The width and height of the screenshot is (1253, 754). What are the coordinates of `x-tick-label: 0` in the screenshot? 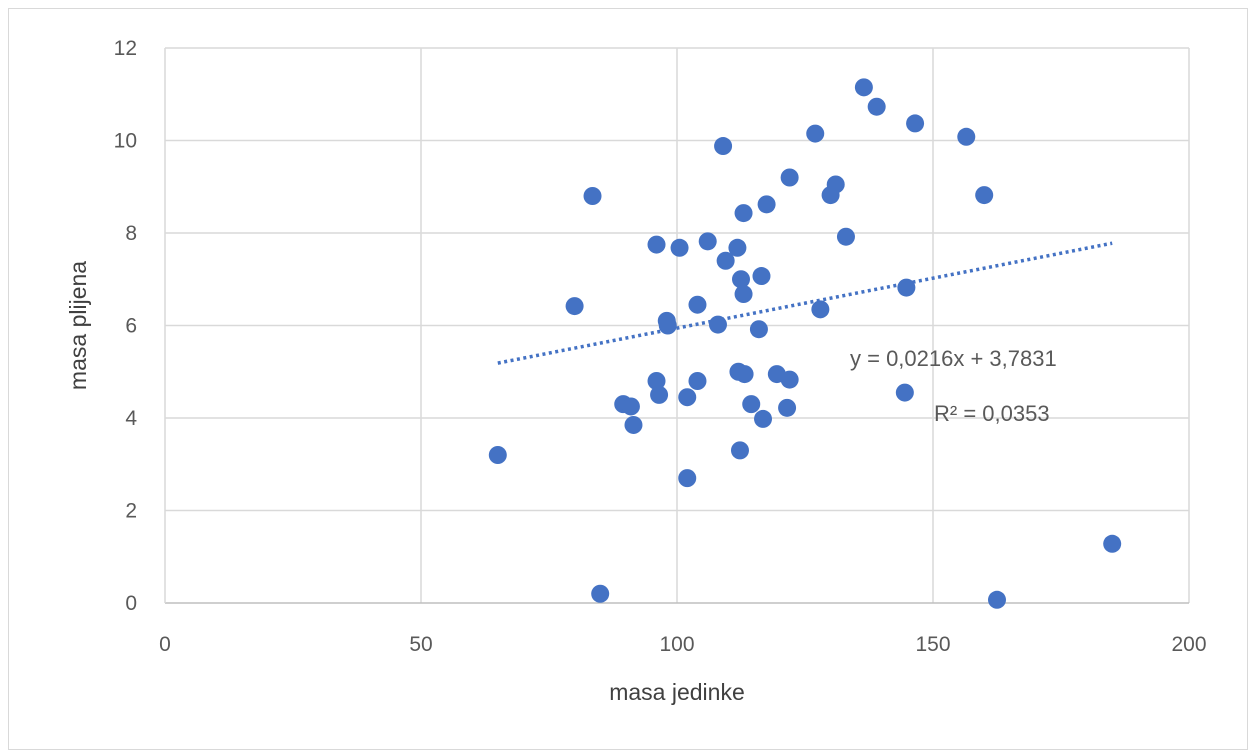 It's located at (165, 644).